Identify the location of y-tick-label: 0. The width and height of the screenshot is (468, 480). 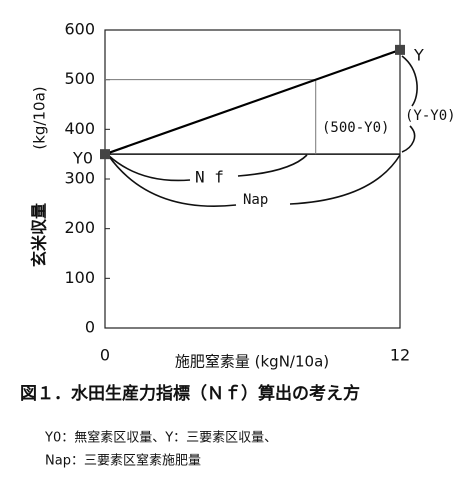
(90, 327).